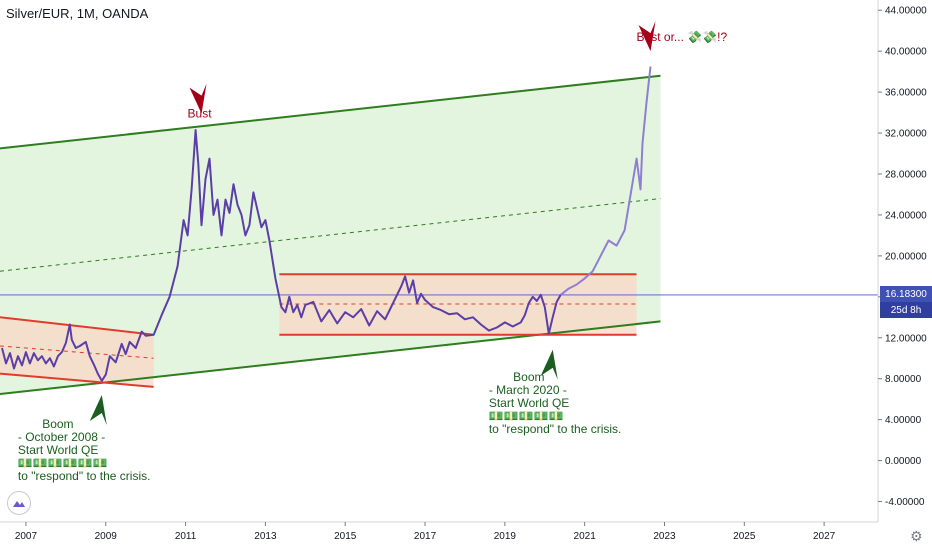 The height and width of the screenshot is (555, 932). What do you see at coordinates (903, 461) in the screenshot?
I see `y-tick-label-1: 0.00000` at bounding box center [903, 461].